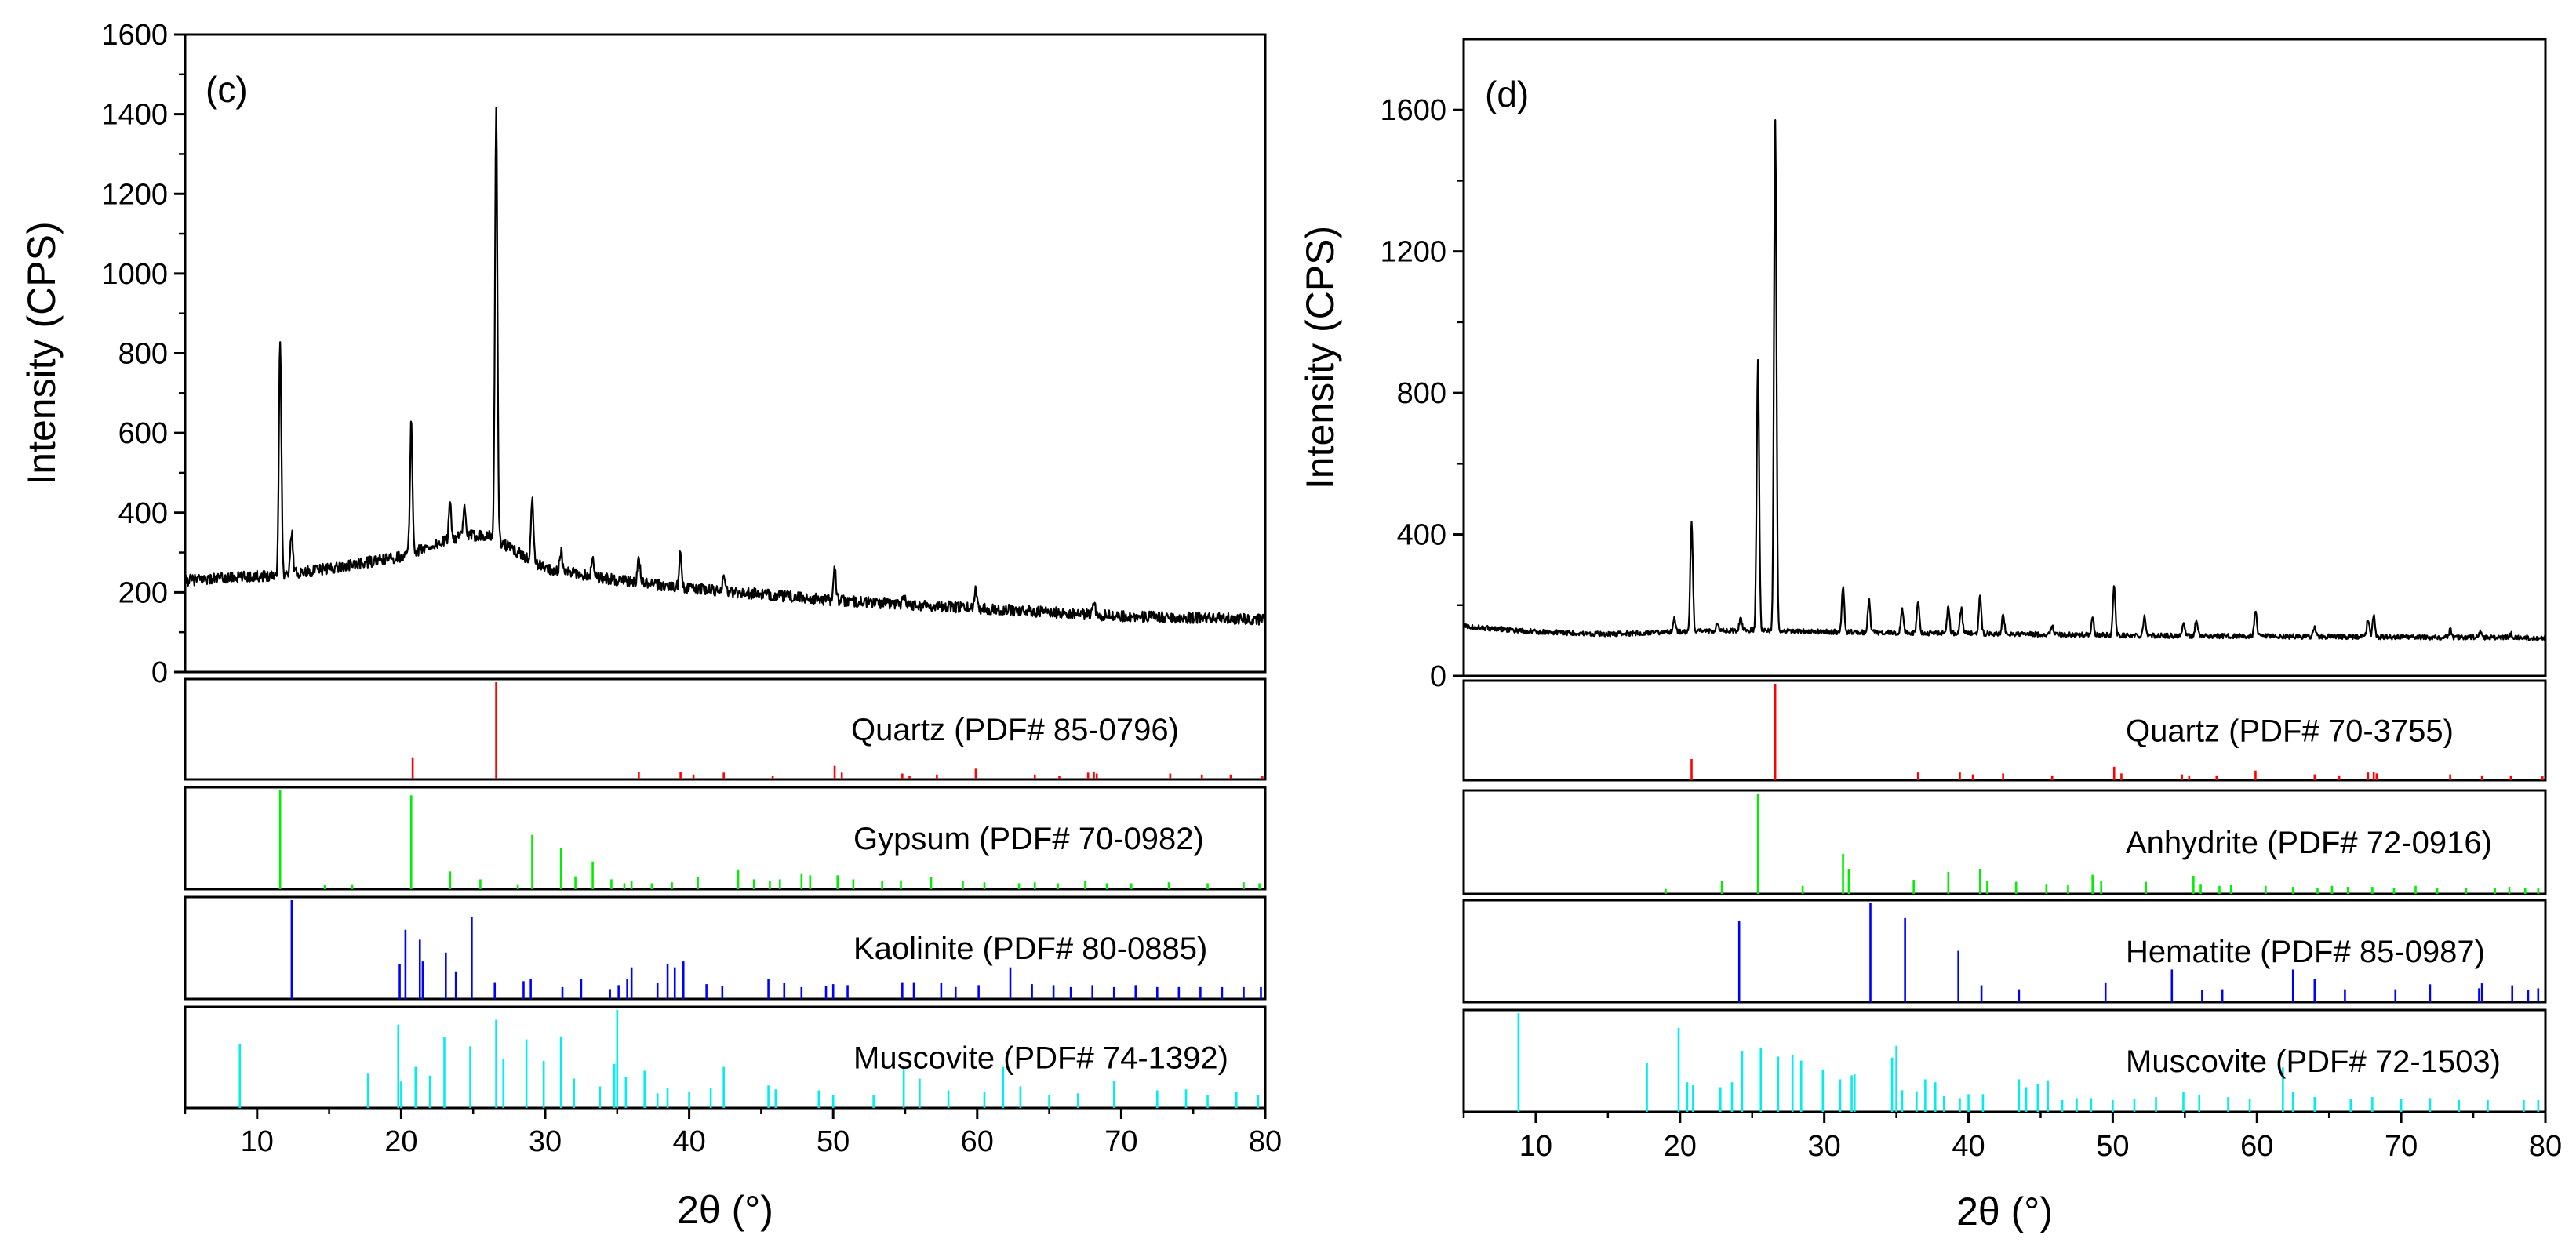 This screenshot has height=1246, width=2576. I want to click on y-tick-label: 1400, so click(134, 115).